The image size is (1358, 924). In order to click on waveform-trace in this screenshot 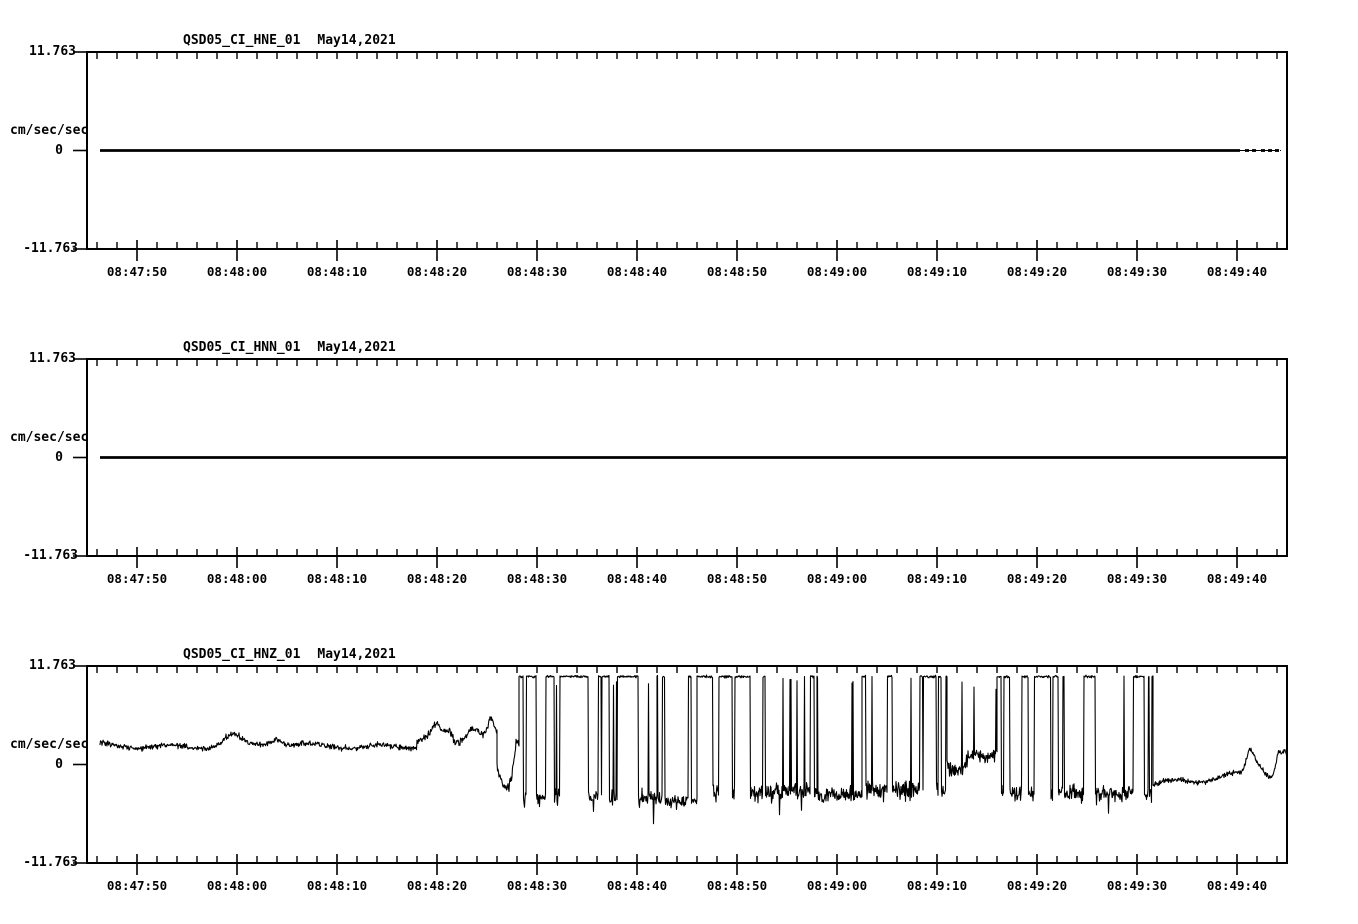, I will do `click(693, 749)`.